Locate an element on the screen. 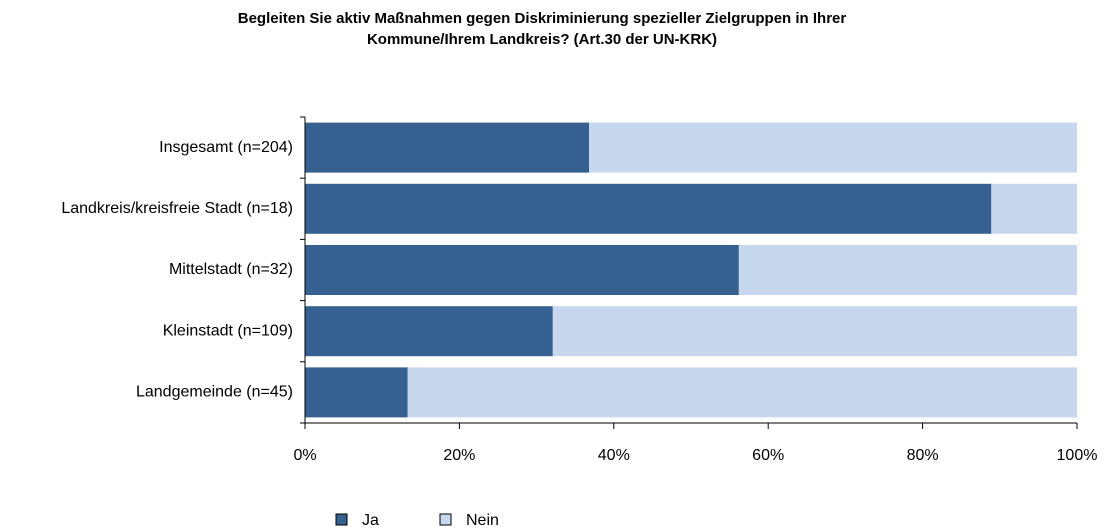  x-tick-label: 0% is located at coordinates (304, 455).